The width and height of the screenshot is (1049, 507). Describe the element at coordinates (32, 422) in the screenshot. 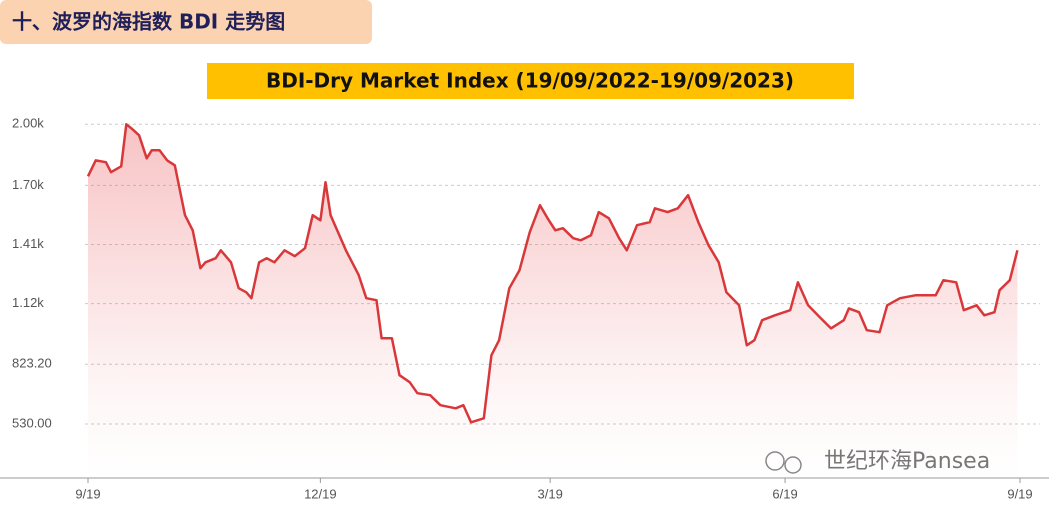

I see `y-tick-label: 530.00` at that location.